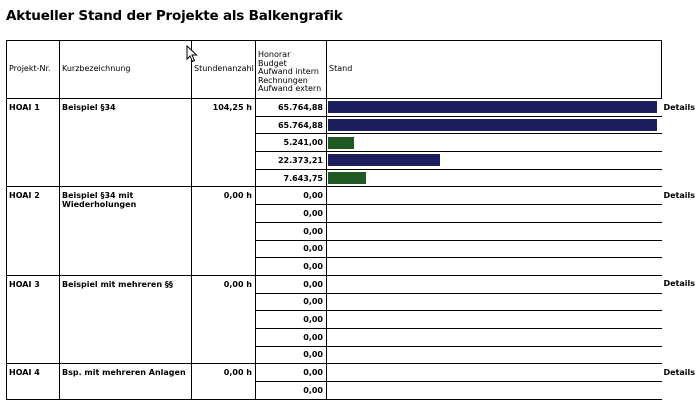 This screenshot has height=406, width=700. What do you see at coordinates (192, 54) in the screenshot?
I see `mouse-cursor-icon` at bounding box center [192, 54].